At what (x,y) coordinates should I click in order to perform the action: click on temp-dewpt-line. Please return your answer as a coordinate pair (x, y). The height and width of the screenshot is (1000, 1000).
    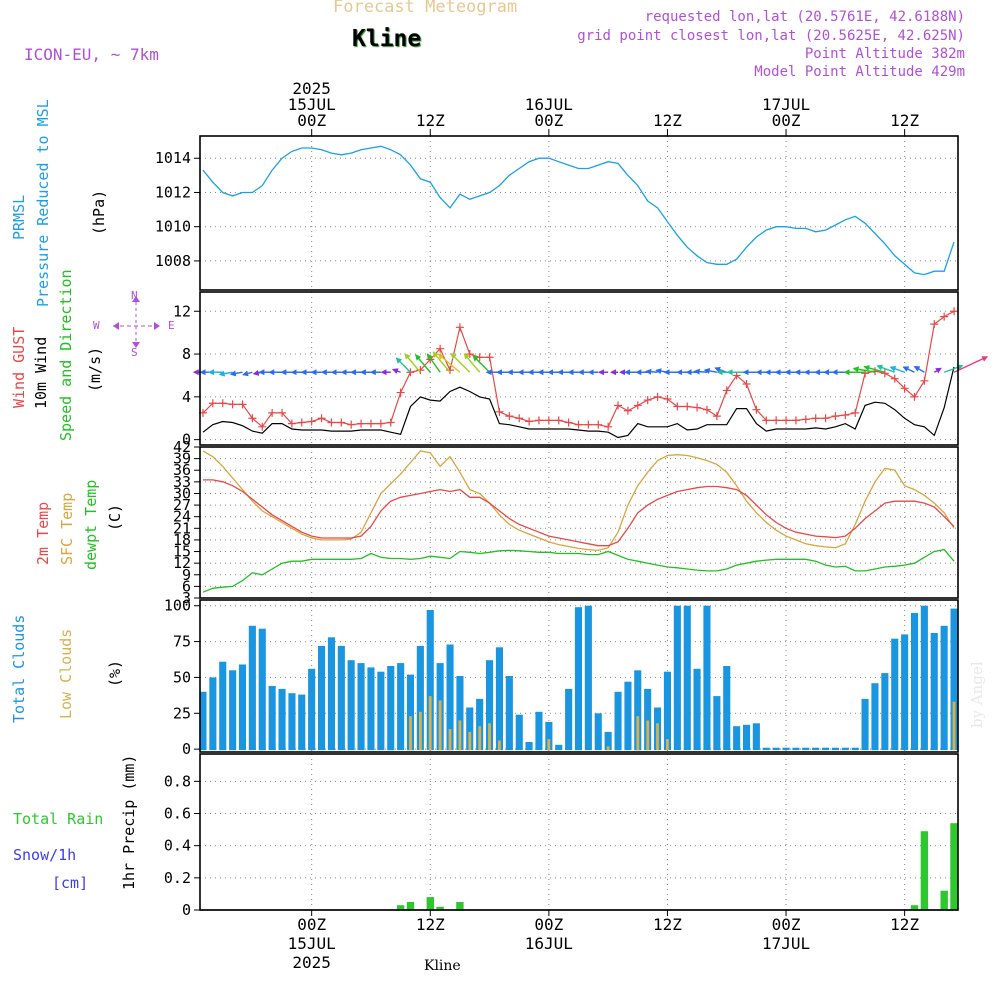
    Looking at the image, I should click on (578, 570).